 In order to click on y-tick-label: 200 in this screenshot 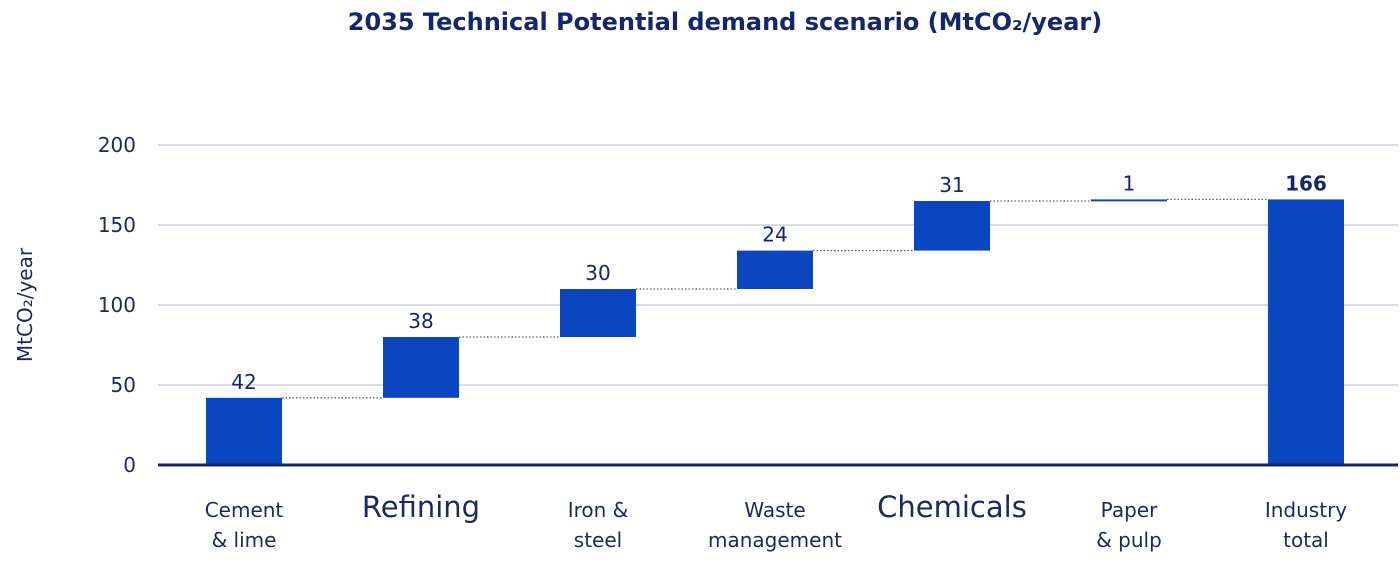, I will do `click(117, 145)`.